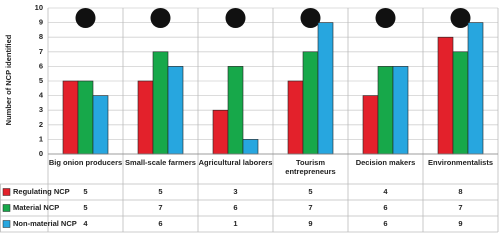  What do you see at coordinates (41, 153) in the screenshot?
I see `y-tick-label: 0` at bounding box center [41, 153].